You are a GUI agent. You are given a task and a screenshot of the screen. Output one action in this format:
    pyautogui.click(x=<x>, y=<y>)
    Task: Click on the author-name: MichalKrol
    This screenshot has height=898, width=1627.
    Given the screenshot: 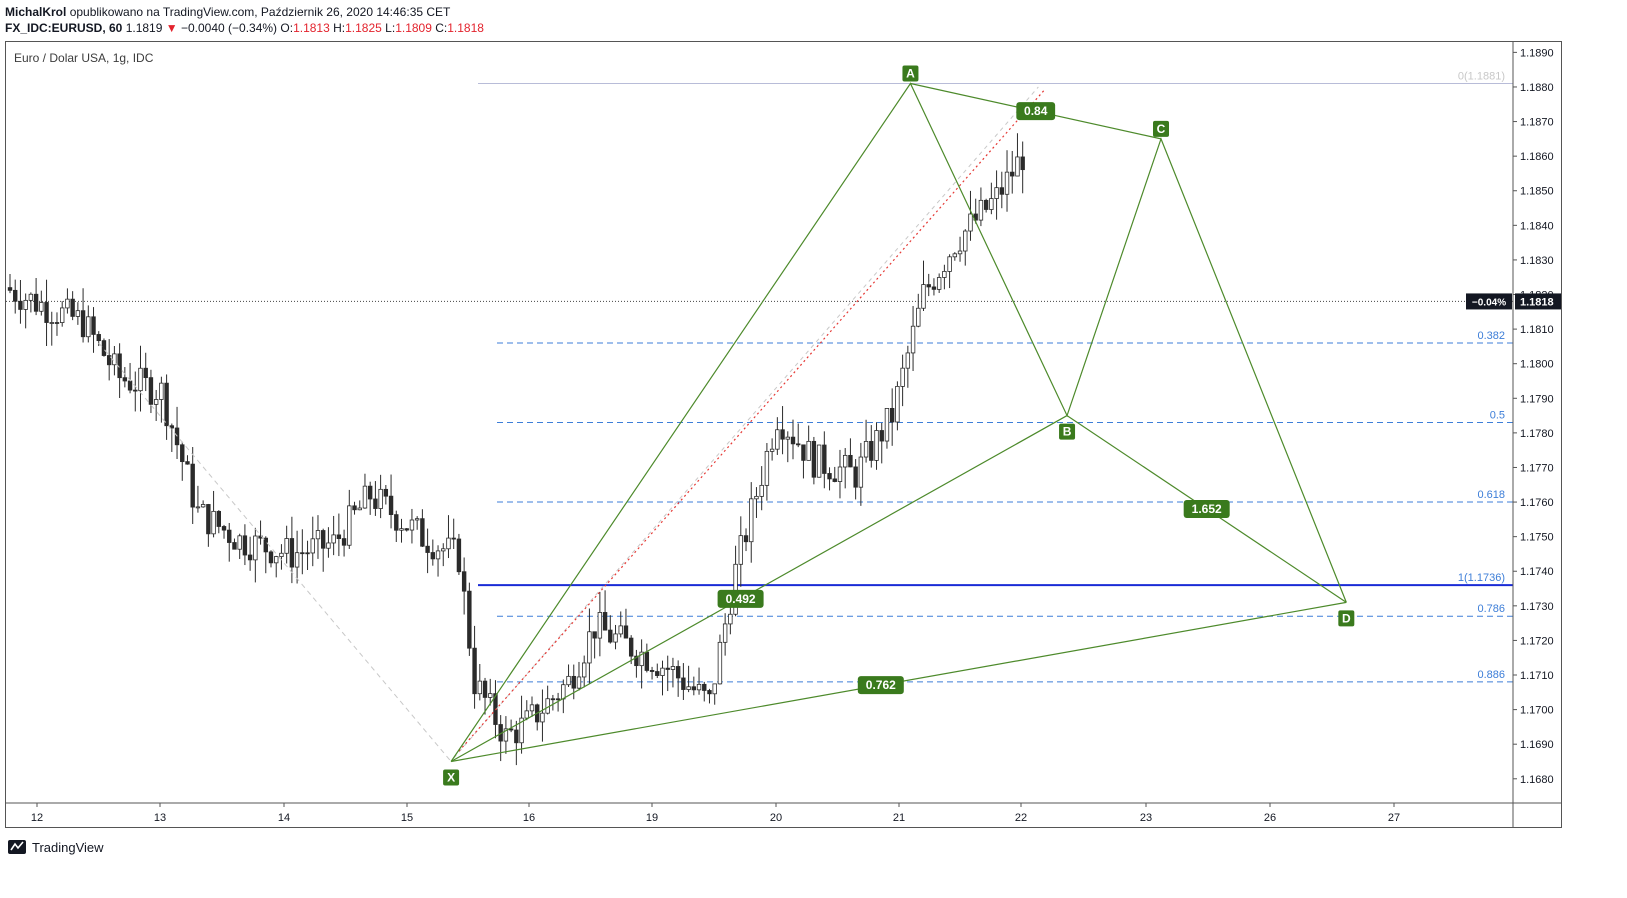 What is the action you would take?
    pyautogui.click(x=36, y=12)
    